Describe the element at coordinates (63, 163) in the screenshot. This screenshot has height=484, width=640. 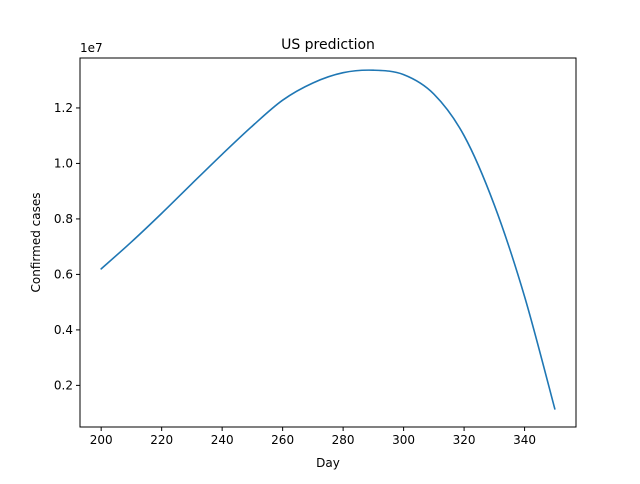
I see `y-tick-label: 1.0` at that location.